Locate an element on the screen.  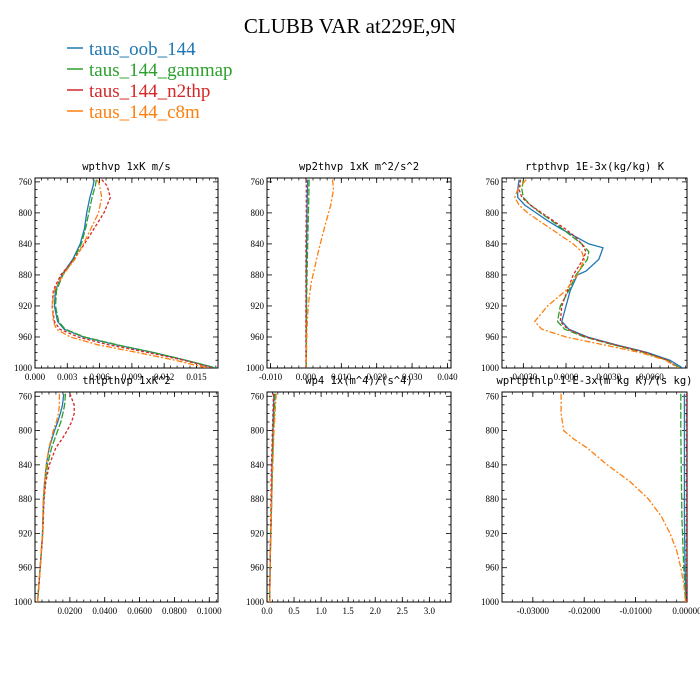
panel-1-title: wp2thvp 1xK m^2/s^2 is located at coordinates (359, 167).